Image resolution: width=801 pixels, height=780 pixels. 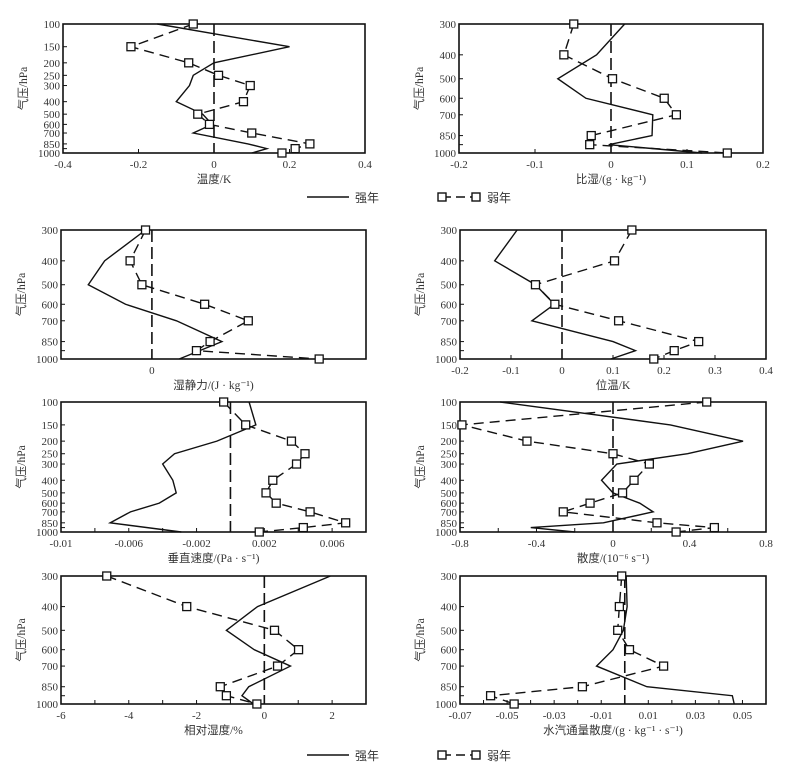 I want to click on x-tick-label: -0.07, so click(x=460, y=716).